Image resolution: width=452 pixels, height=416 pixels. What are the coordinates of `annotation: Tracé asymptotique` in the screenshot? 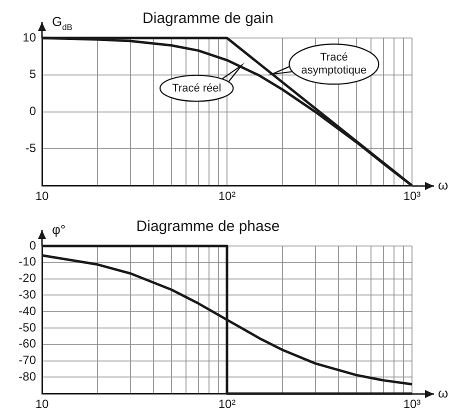 It's located at (334, 64).